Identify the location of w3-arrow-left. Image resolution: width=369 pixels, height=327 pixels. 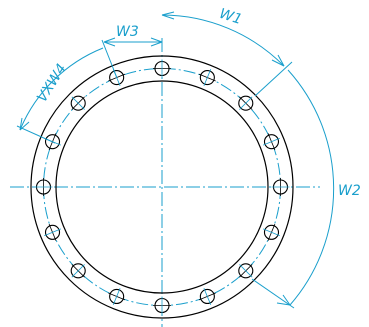
(109, 42).